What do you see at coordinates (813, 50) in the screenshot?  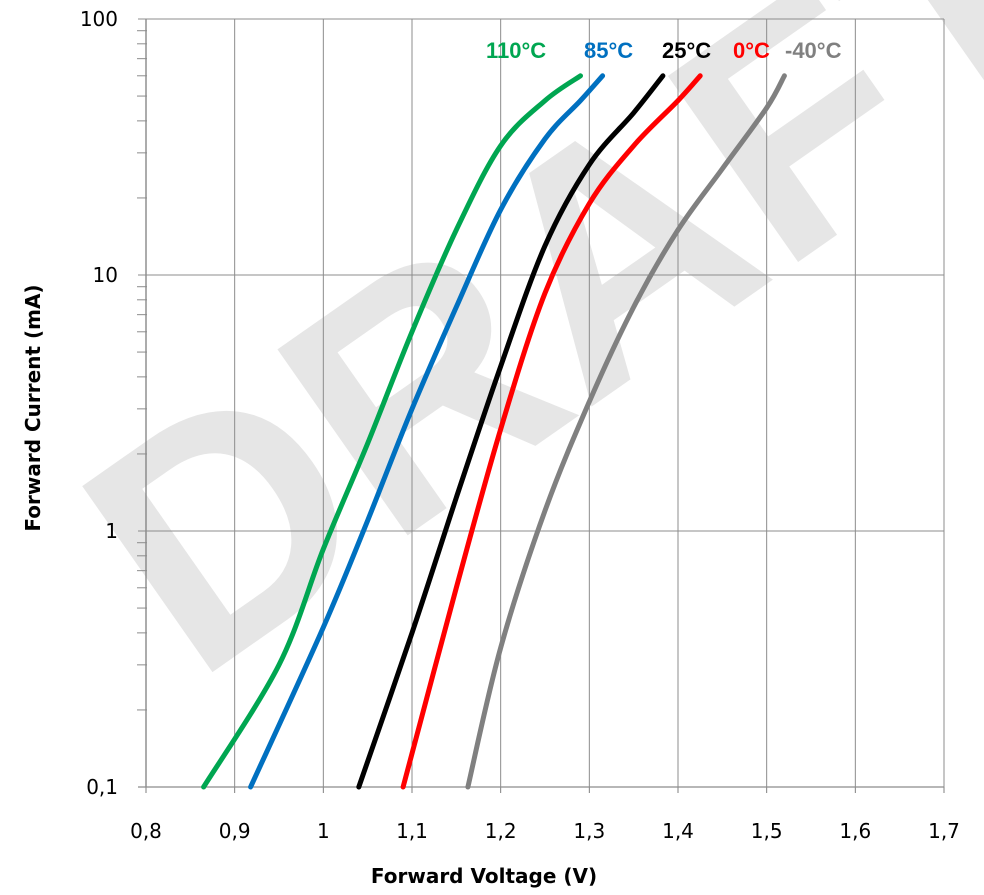 I see `series-label: -40°C` at bounding box center [813, 50].